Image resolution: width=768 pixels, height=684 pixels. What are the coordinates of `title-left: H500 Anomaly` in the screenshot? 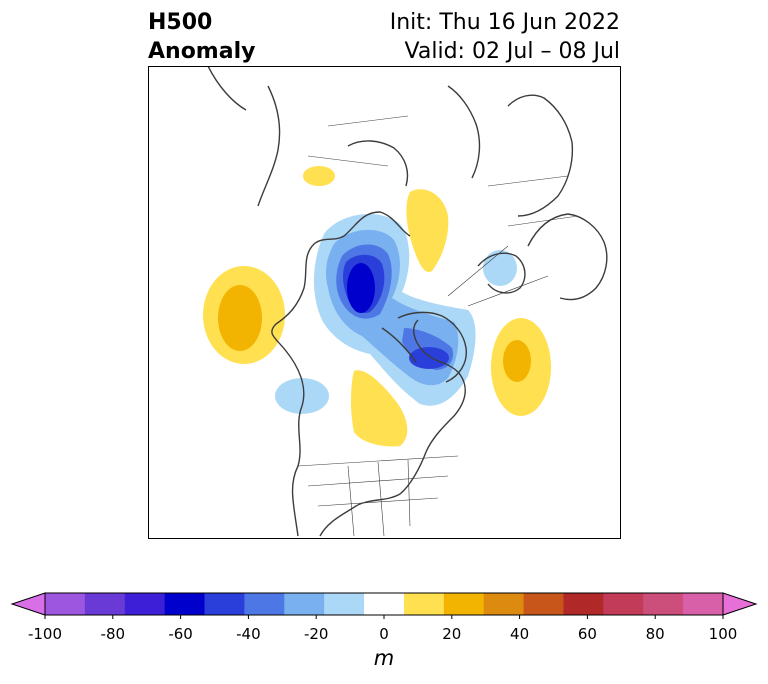 It's located at (201, 37).